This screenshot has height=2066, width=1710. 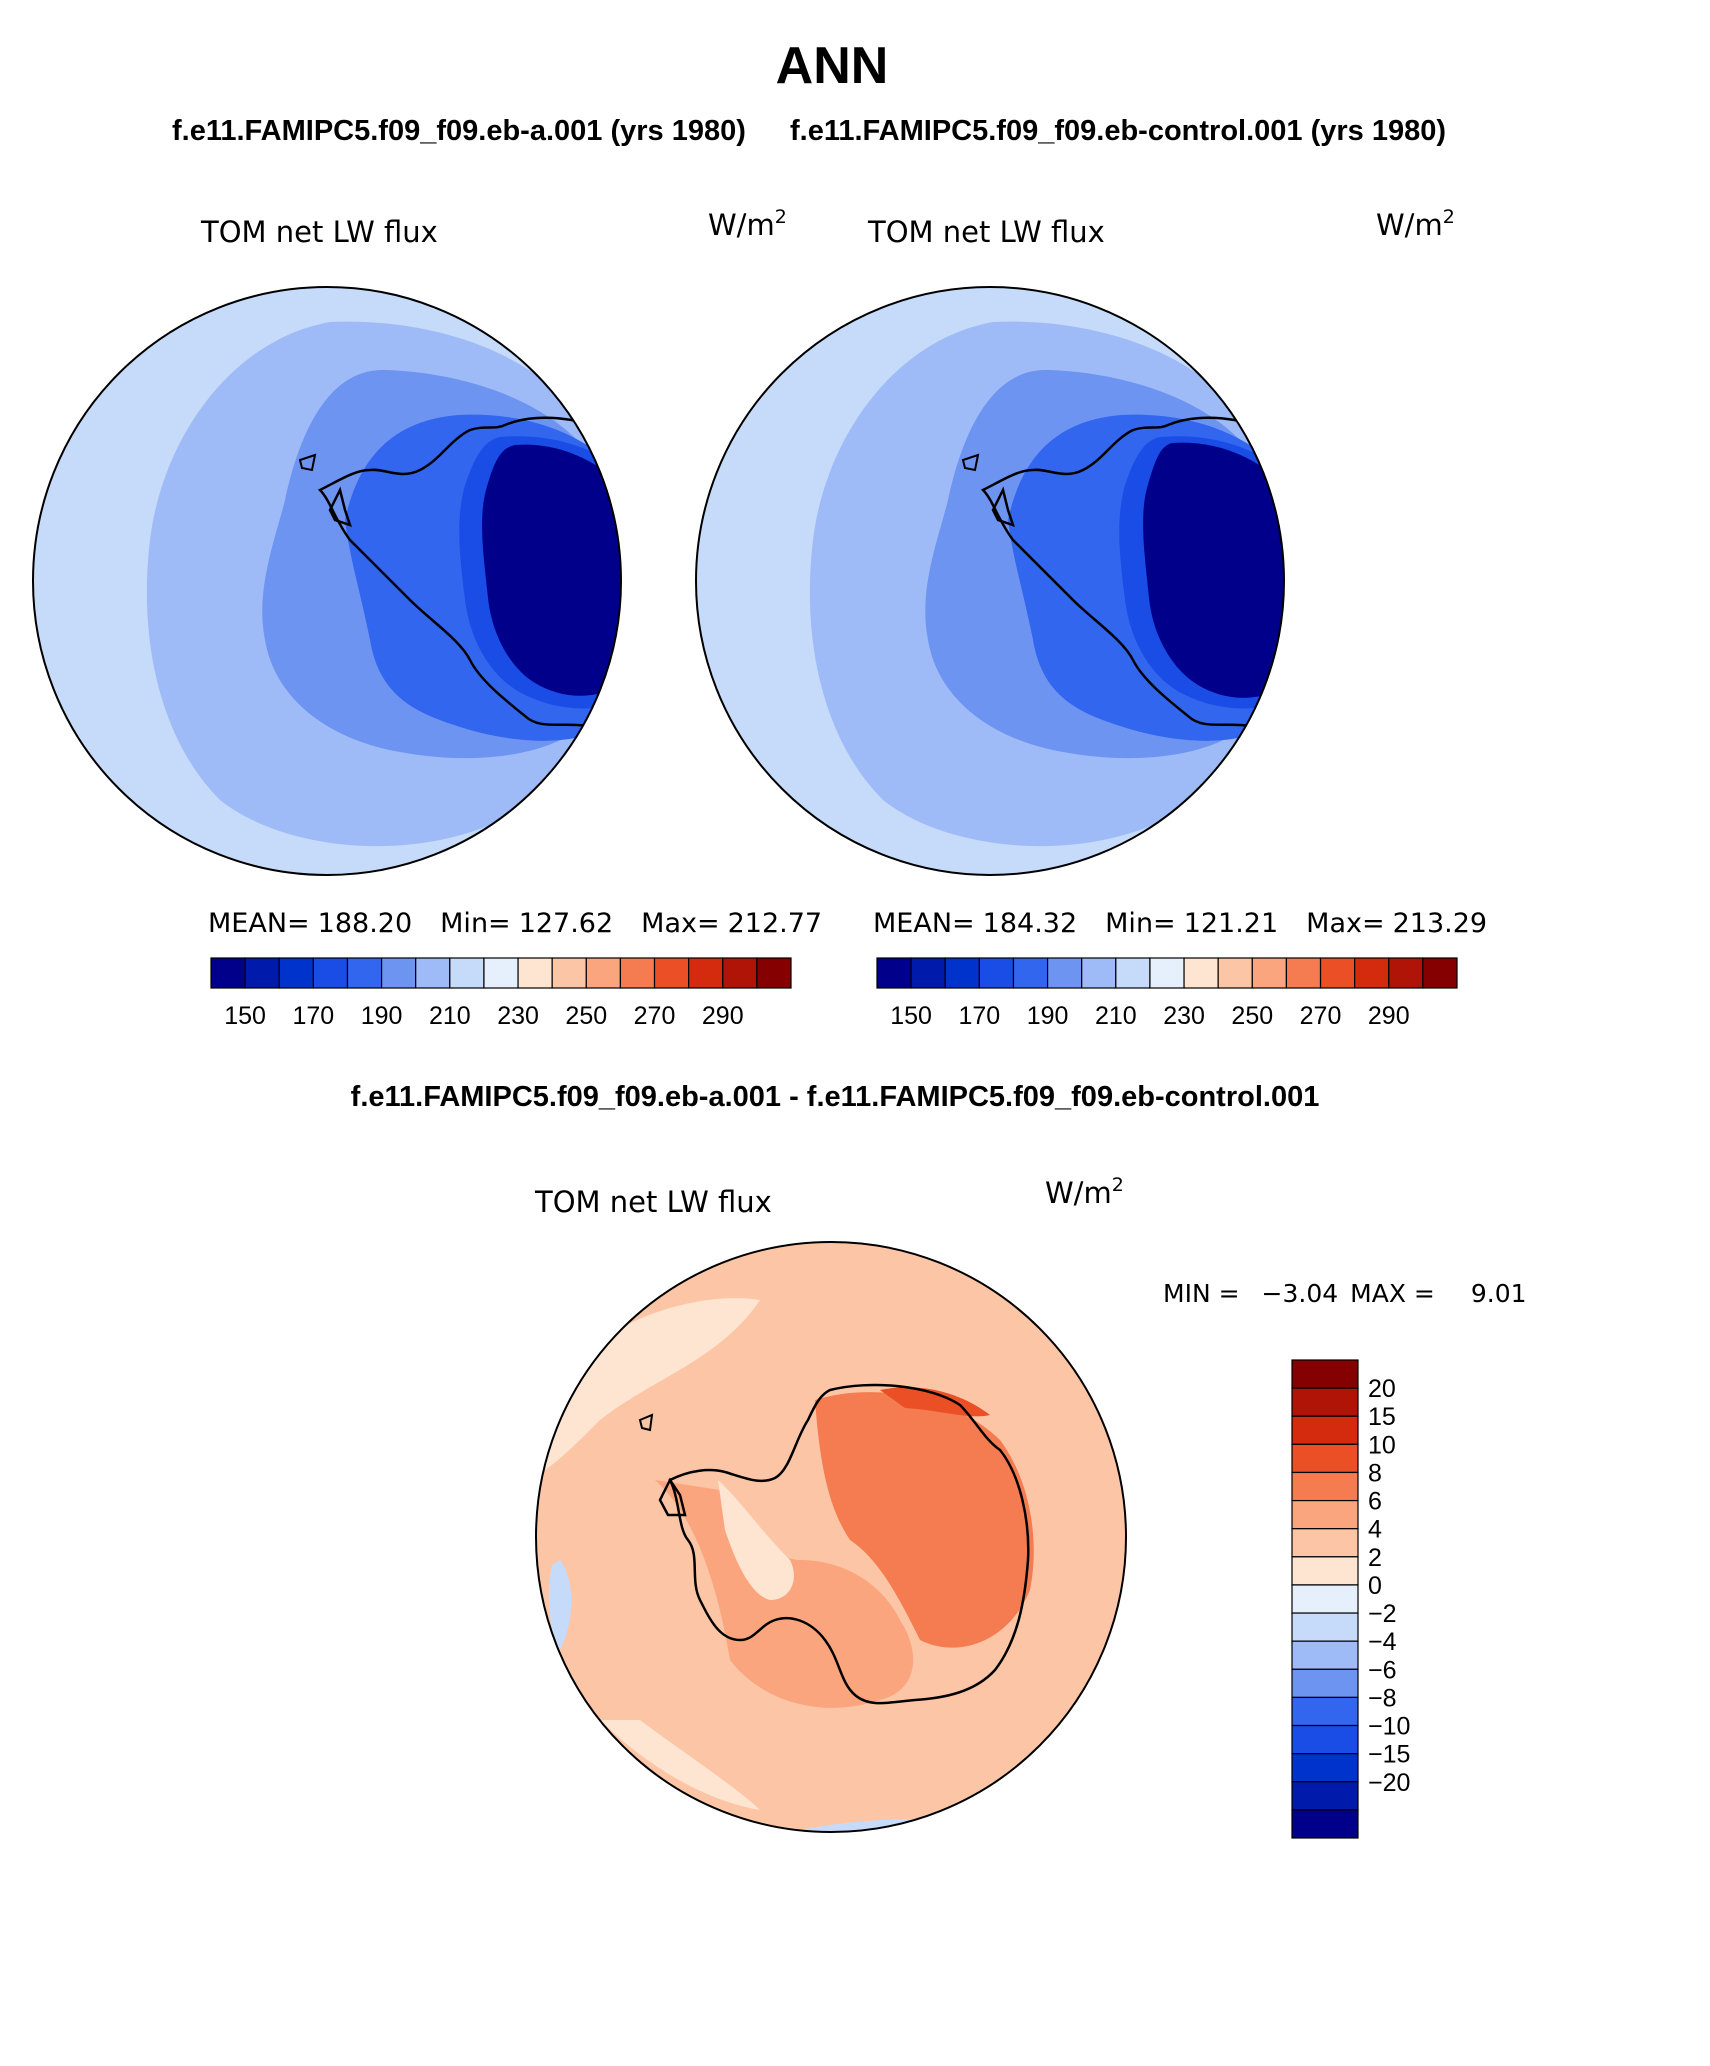 What do you see at coordinates (515, 923) in the screenshot?
I see `stats-line: MEAN= 188.20 Min= 127.62 Max= 212.77` at bounding box center [515, 923].